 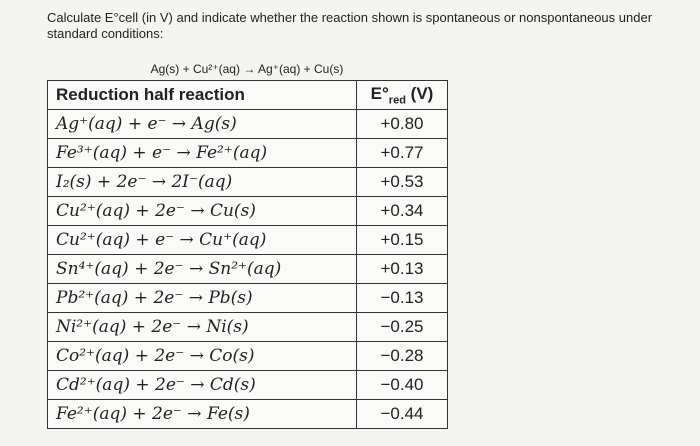 I want to click on potential: +0.80, so click(x=402, y=124).